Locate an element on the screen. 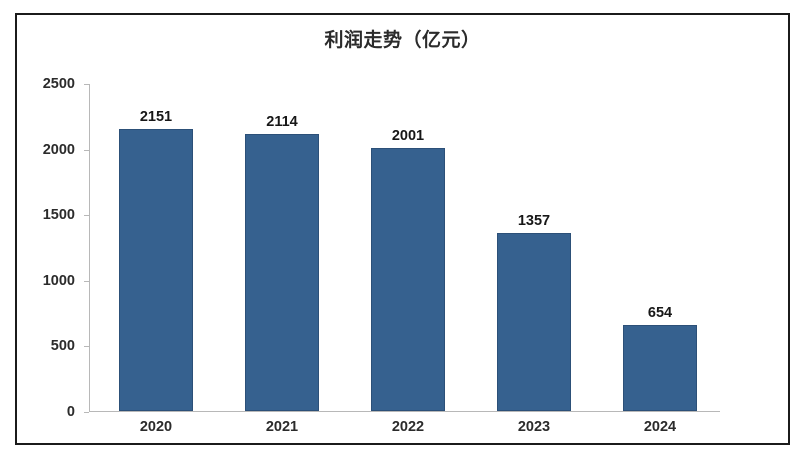  x-axis-line is located at coordinates (404, 411).